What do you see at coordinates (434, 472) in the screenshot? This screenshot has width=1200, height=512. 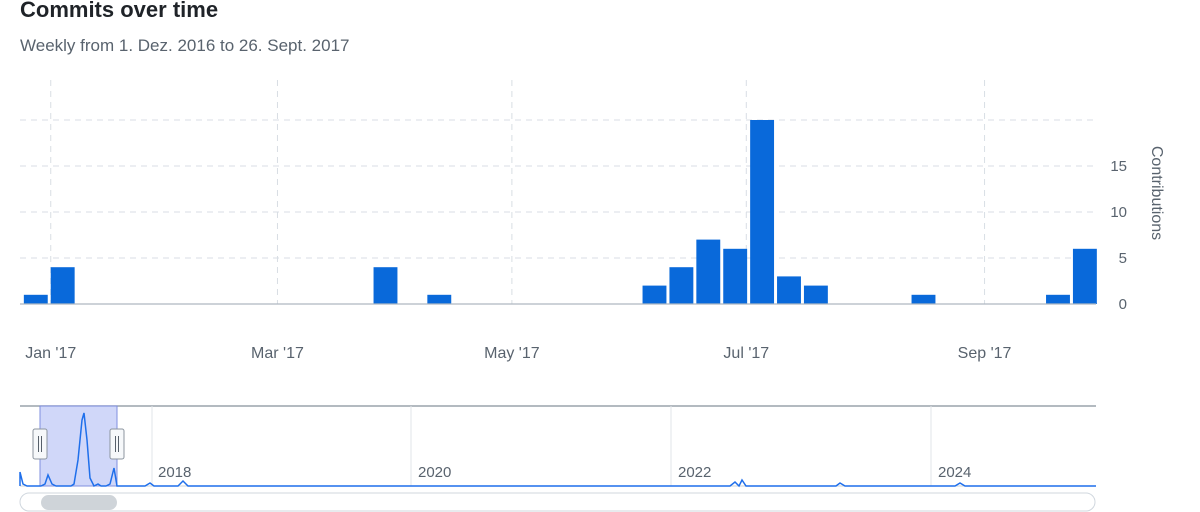 I see `navigator-label: 2020` at bounding box center [434, 472].